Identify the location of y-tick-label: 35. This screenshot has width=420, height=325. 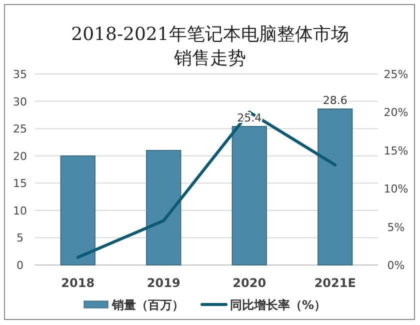
(20, 74).